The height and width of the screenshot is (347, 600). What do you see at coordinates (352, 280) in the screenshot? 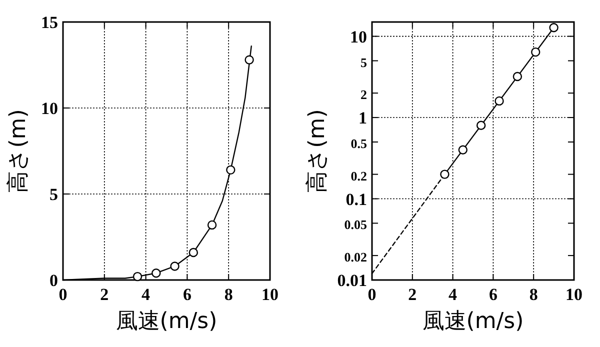
I see `y-tick-label: 0.01` at bounding box center [352, 280].